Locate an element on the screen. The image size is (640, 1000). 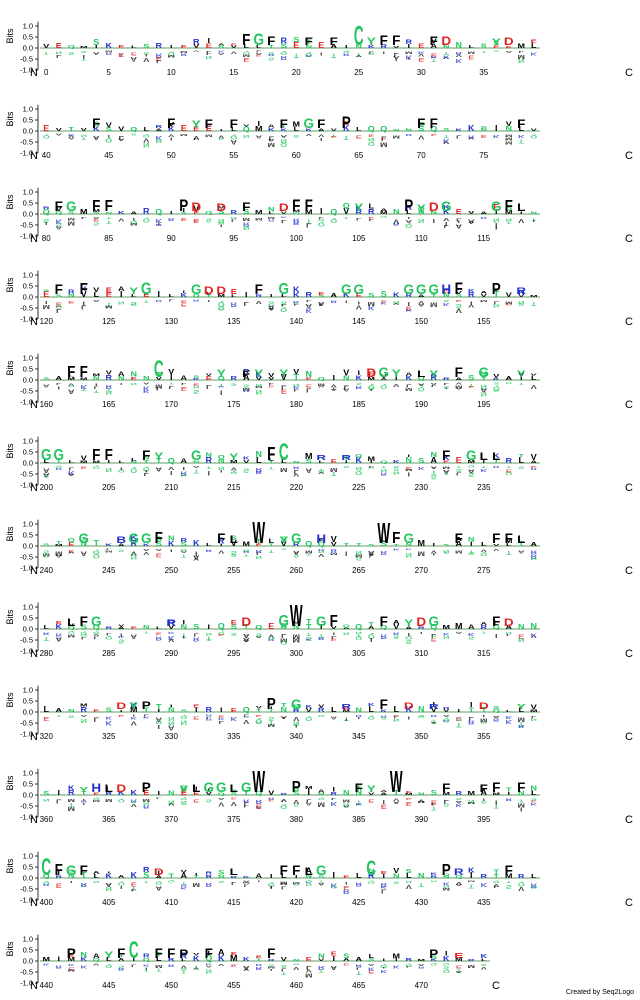
c-terminus-label: C is located at coordinates (629, 488).